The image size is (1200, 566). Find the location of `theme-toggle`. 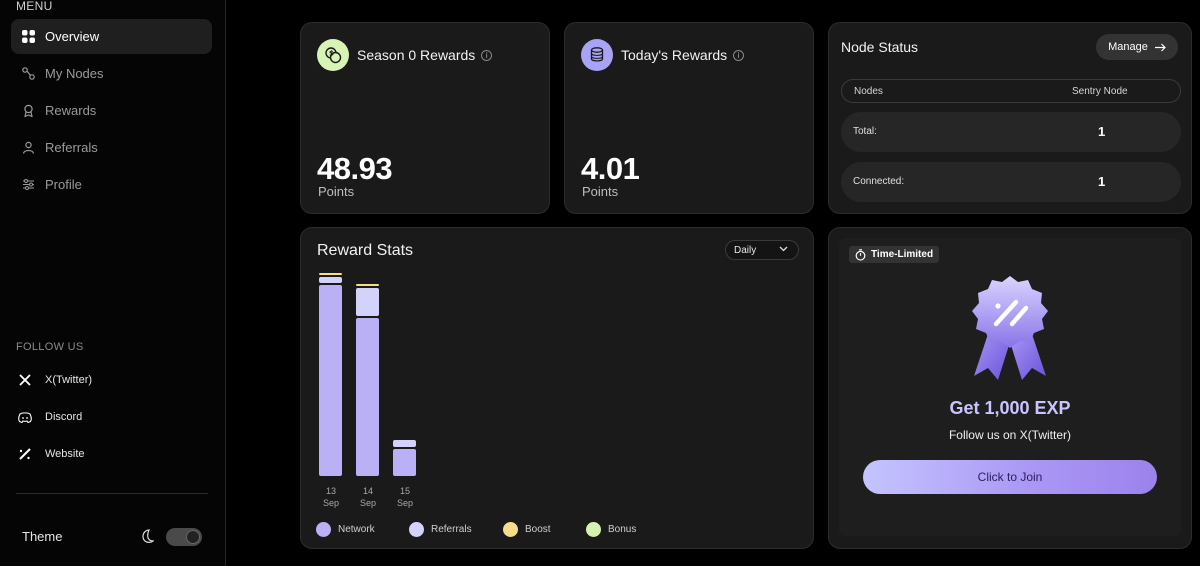

theme-toggle is located at coordinates (184, 537).